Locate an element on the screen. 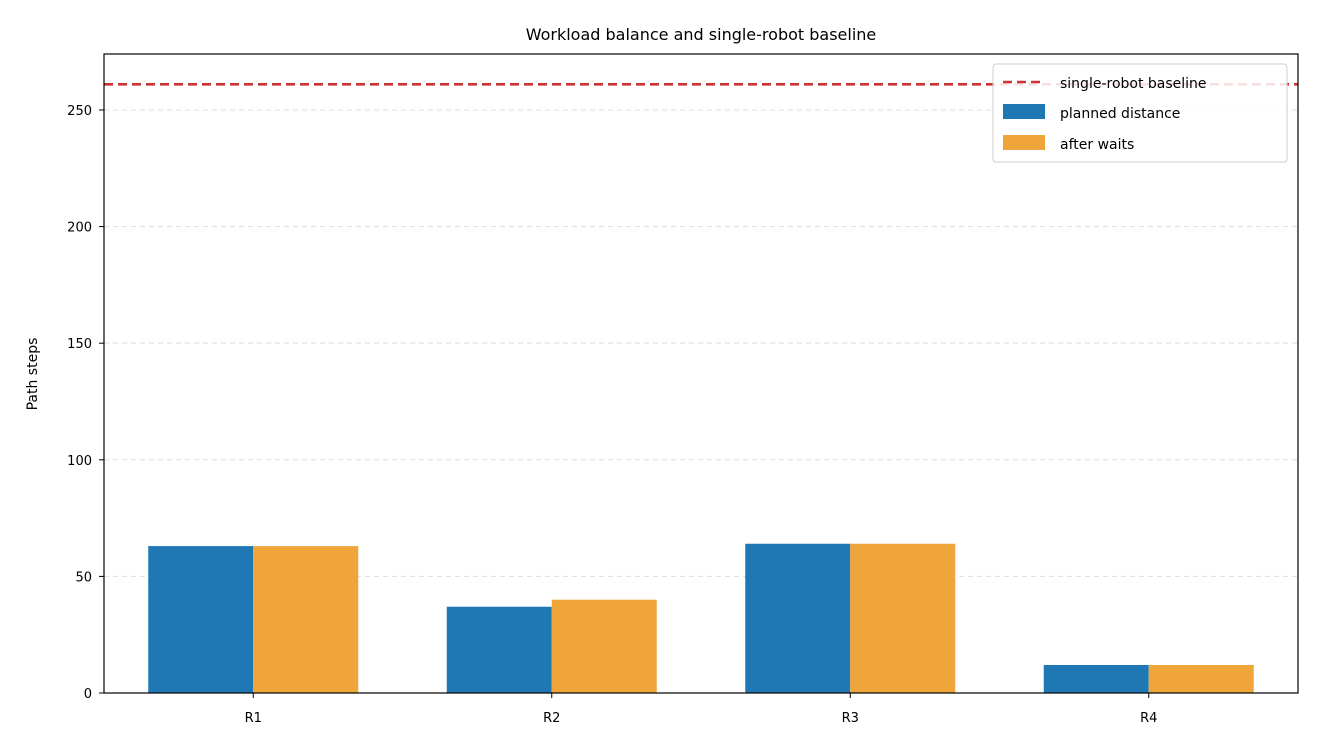 The width and height of the screenshot is (1320, 750). bar-r2-planned is located at coordinates (499, 649).